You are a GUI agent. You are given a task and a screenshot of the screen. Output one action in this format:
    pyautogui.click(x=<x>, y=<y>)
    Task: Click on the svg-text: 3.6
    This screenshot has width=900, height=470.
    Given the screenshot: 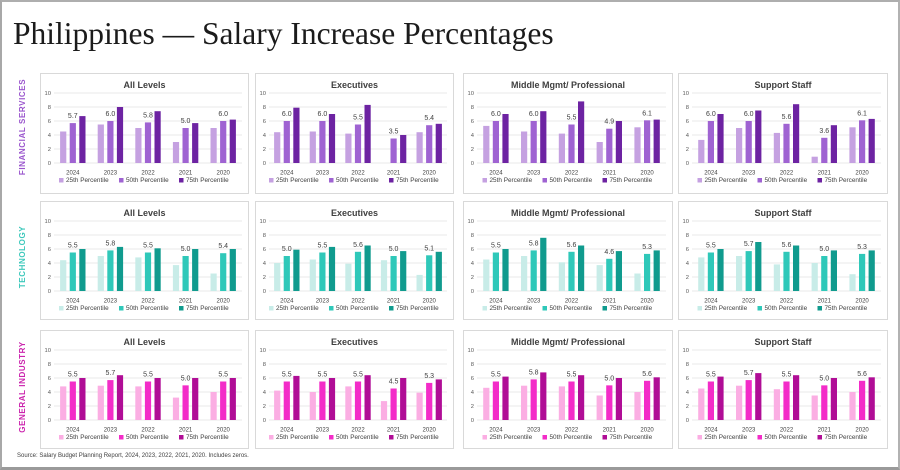 What is the action you would take?
    pyautogui.click(x=824, y=131)
    